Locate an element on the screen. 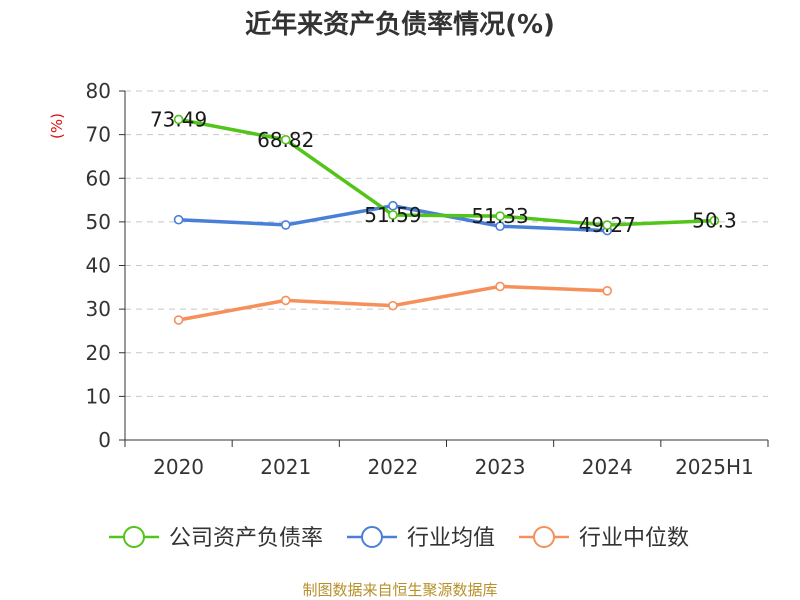 The height and width of the screenshot is (600, 800). legend-item-1: 行业均值 is located at coordinates (421, 538).